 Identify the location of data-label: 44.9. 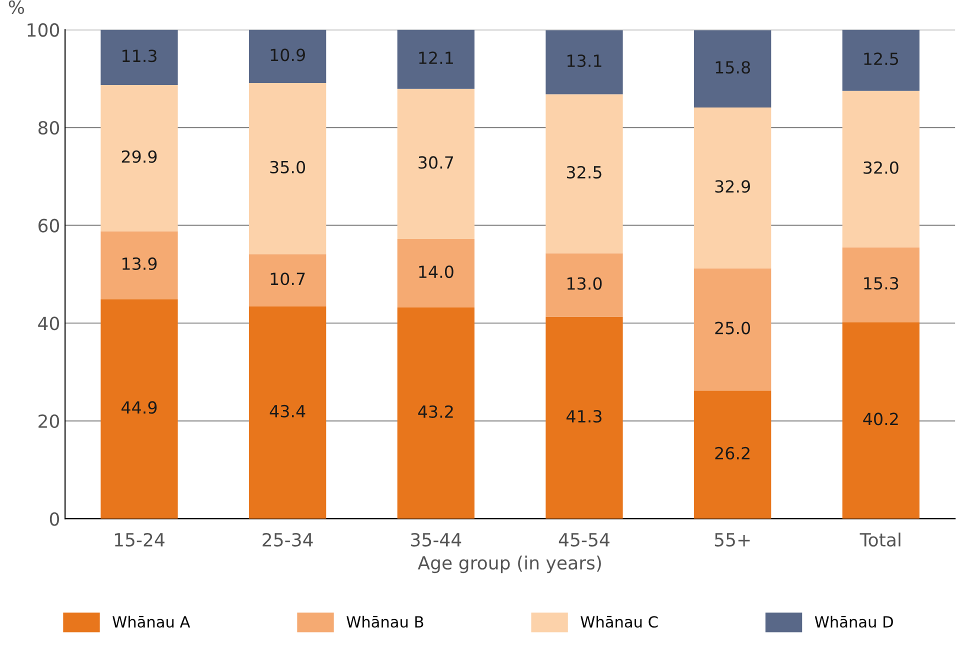
(139, 407).